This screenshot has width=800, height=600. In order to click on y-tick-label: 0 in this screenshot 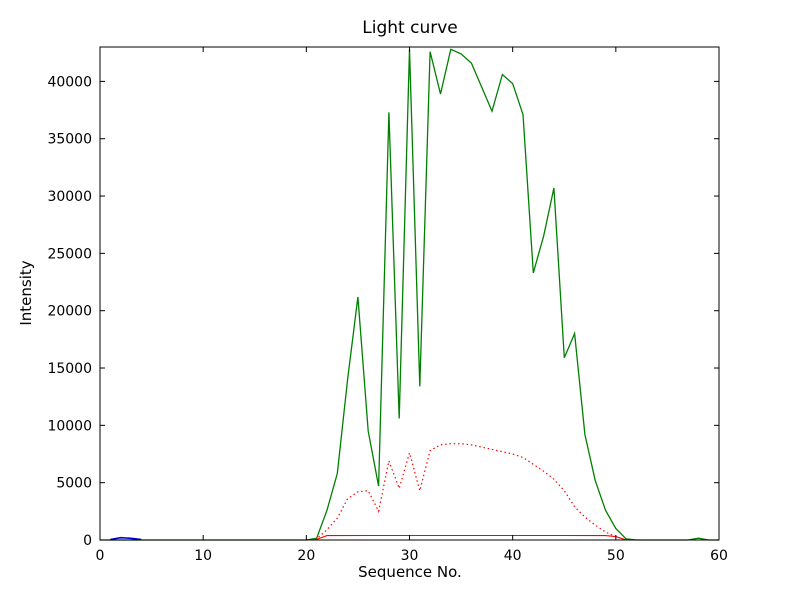, I will do `click(87, 541)`.